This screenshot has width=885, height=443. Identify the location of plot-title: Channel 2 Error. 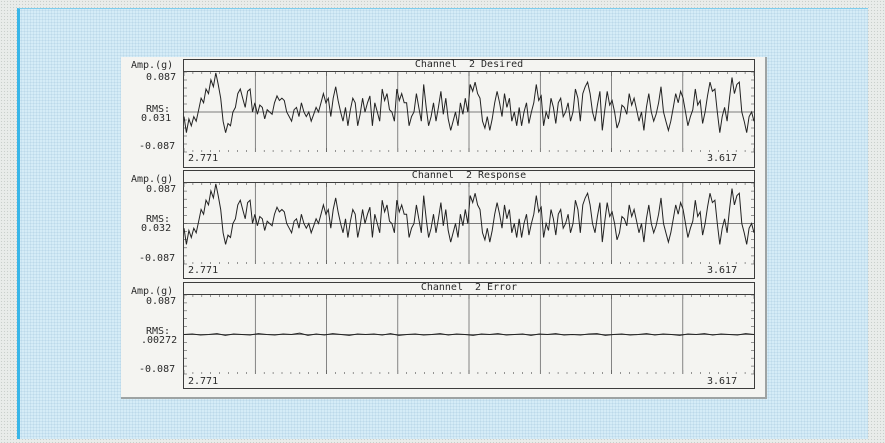
(469, 287).